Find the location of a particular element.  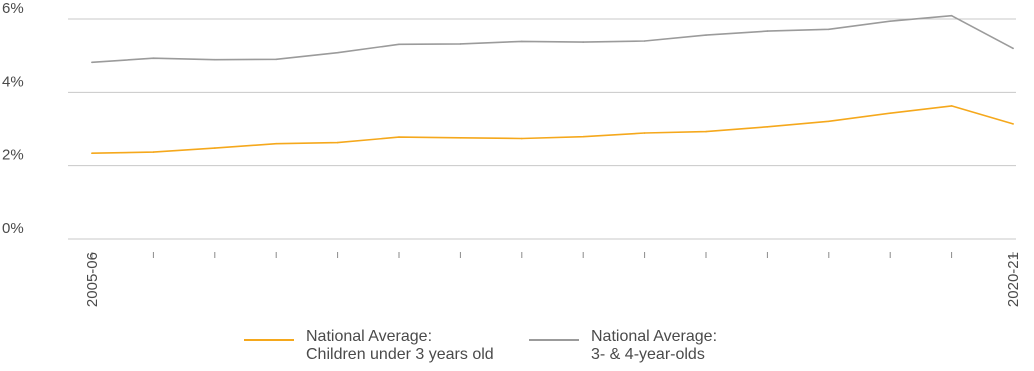

legend-label-under-3-line2: Children under 3 years old is located at coordinates (400, 354).